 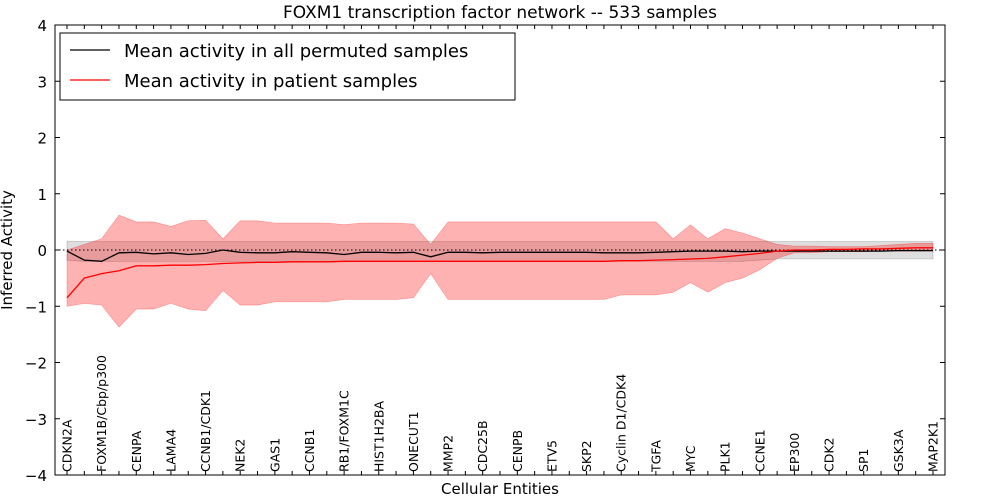 What do you see at coordinates (309, 450) in the screenshot?
I see `x-tick-label: CCNB1` at bounding box center [309, 450].